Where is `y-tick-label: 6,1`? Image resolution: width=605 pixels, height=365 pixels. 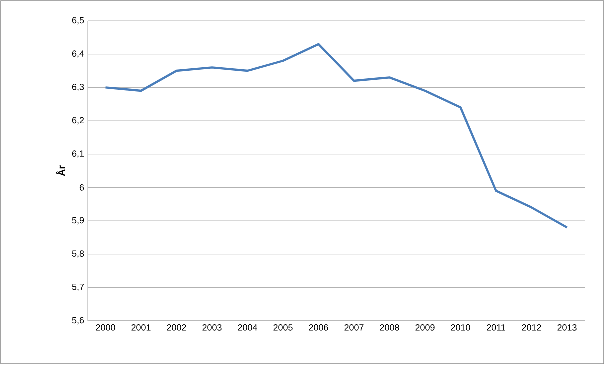
y-tick-label: 6,1 is located at coordinates (78, 154).